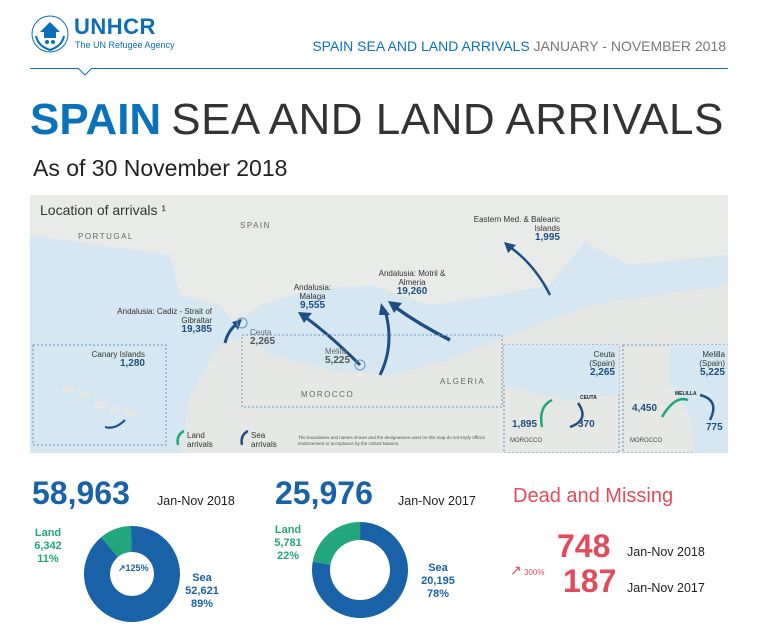  I want to click on logo-subtitle: The UN Refugee Agency, so click(125, 45).